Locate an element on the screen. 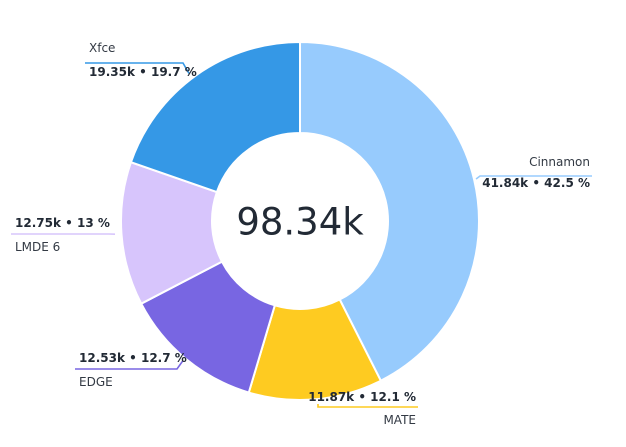  leader-line-cinnamon is located at coordinates (533, 177).